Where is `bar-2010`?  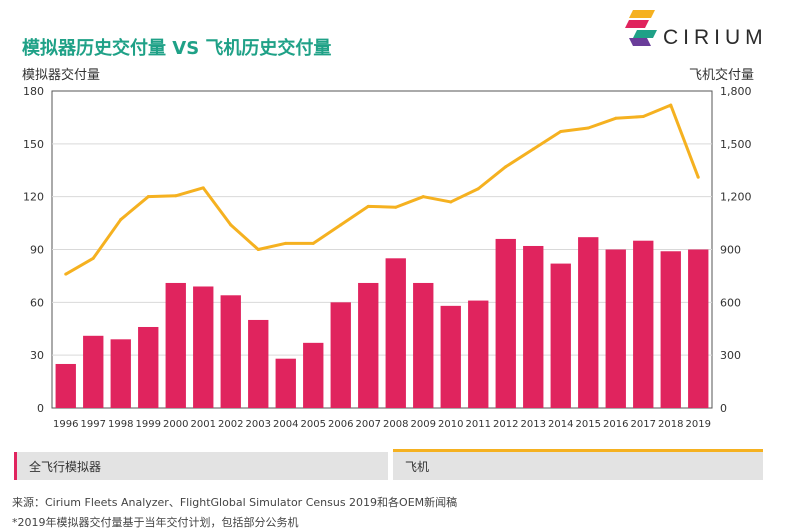
bar-2010 is located at coordinates (450, 356).